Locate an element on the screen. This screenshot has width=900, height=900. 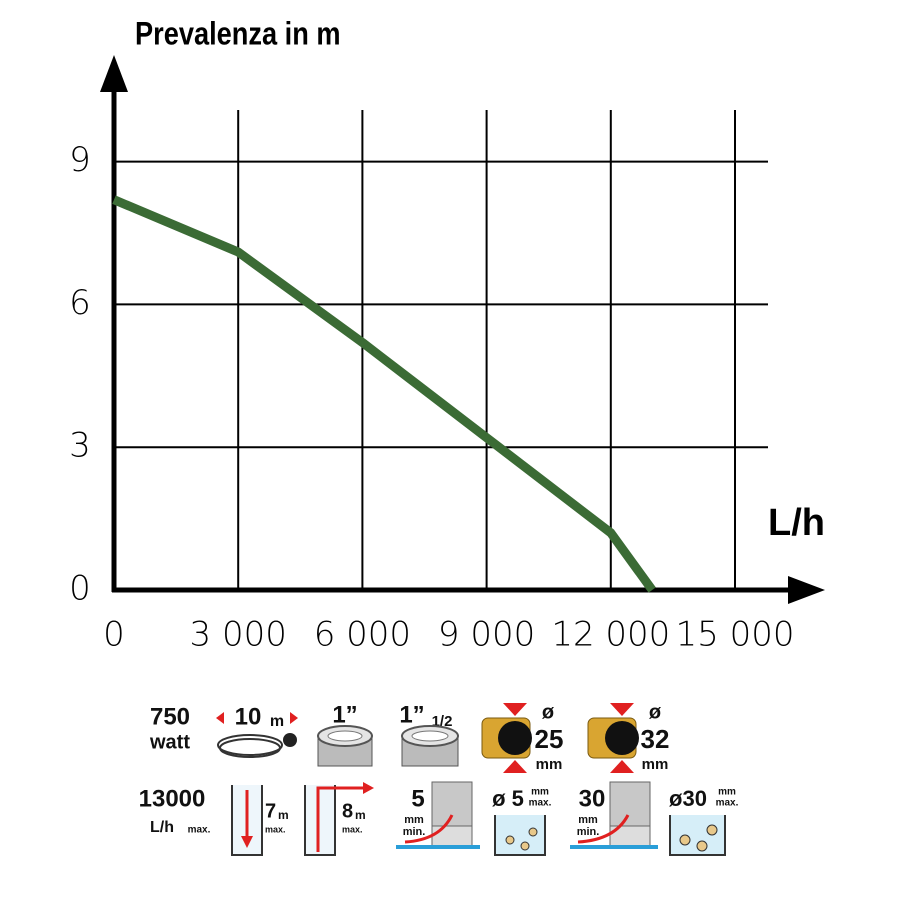
y-tick-label: 6 is located at coordinates (80, 303).